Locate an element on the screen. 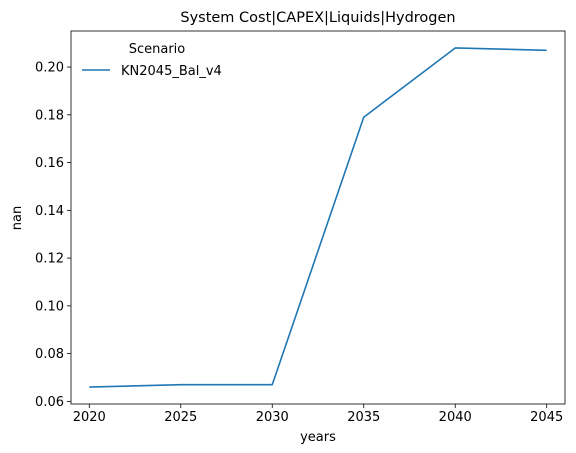 This screenshot has width=576, height=453. legend-series-label: KN2045_Bal_v4 is located at coordinates (171, 71).